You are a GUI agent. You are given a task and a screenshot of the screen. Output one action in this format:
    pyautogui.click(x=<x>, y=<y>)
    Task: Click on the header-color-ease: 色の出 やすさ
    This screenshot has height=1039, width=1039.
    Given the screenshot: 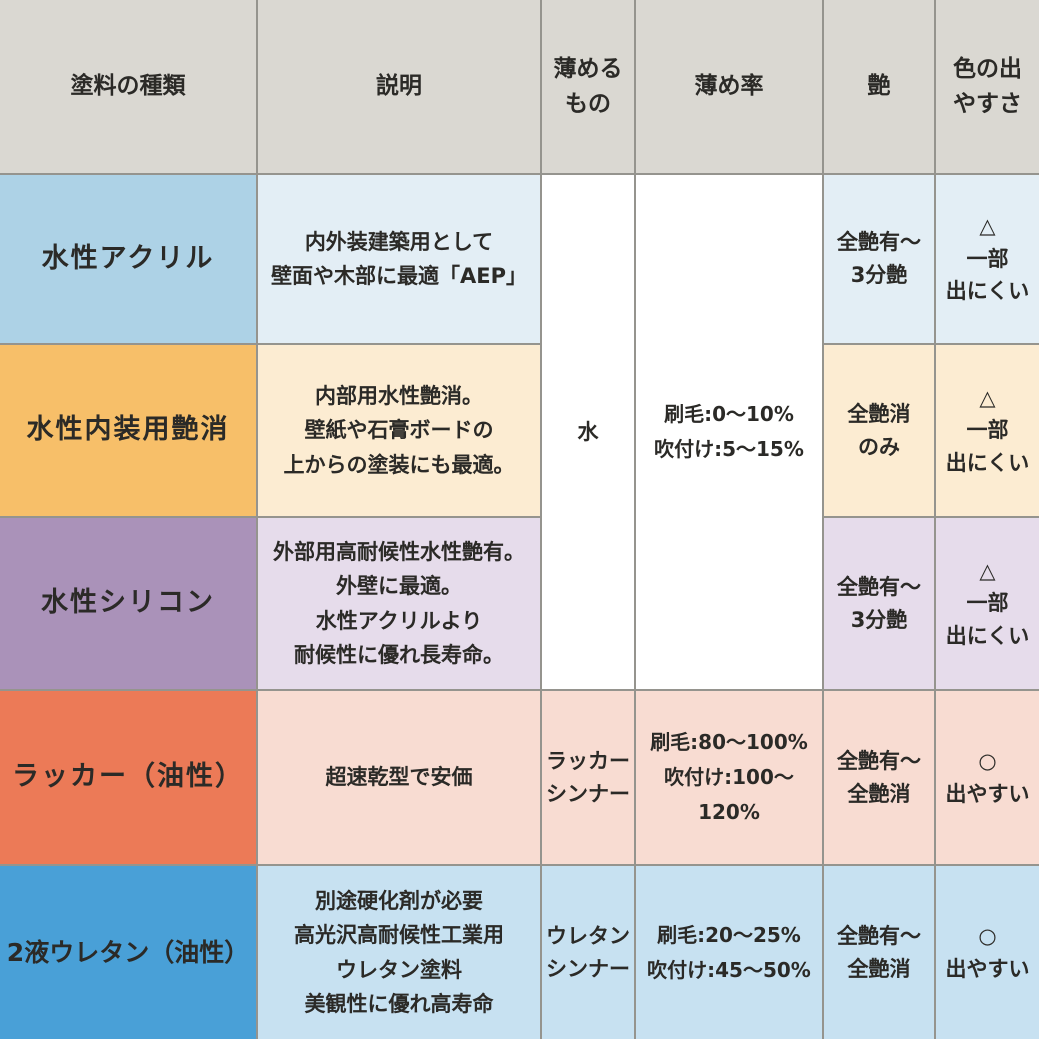 What is the action you would take?
    pyautogui.click(x=987, y=86)
    